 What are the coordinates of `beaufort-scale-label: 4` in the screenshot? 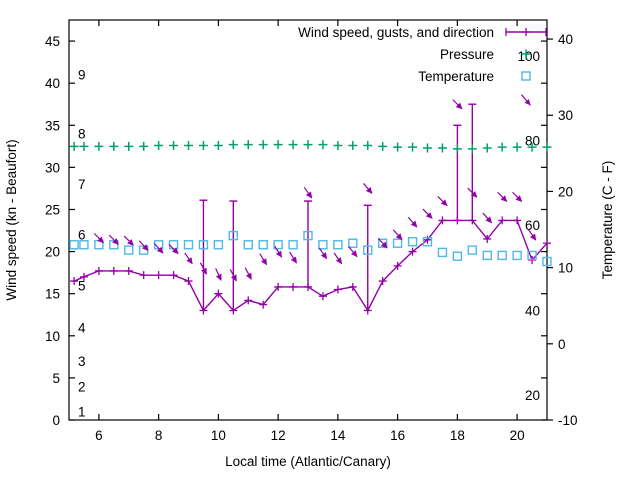 It's located at (82, 327).